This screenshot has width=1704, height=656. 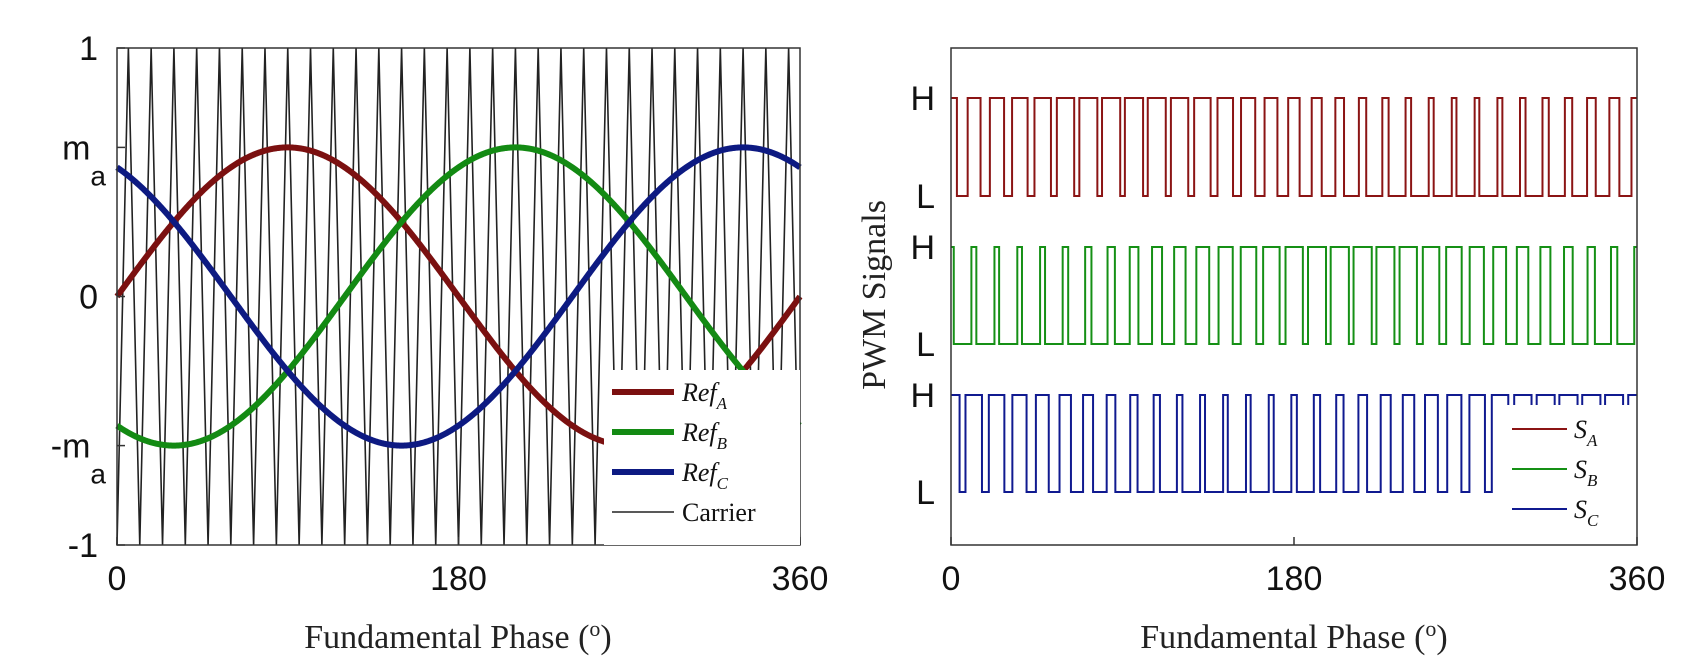 What do you see at coordinates (1294, 443) in the screenshot?
I see `pwm-c-signal` at bounding box center [1294, 443].